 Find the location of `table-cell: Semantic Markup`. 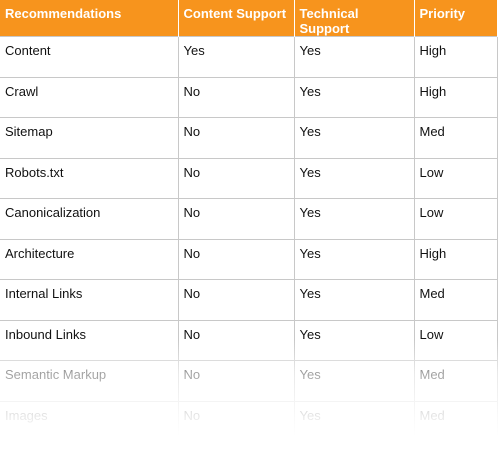

table-cell: Semantic Markup is located at coordinates (89, 381).